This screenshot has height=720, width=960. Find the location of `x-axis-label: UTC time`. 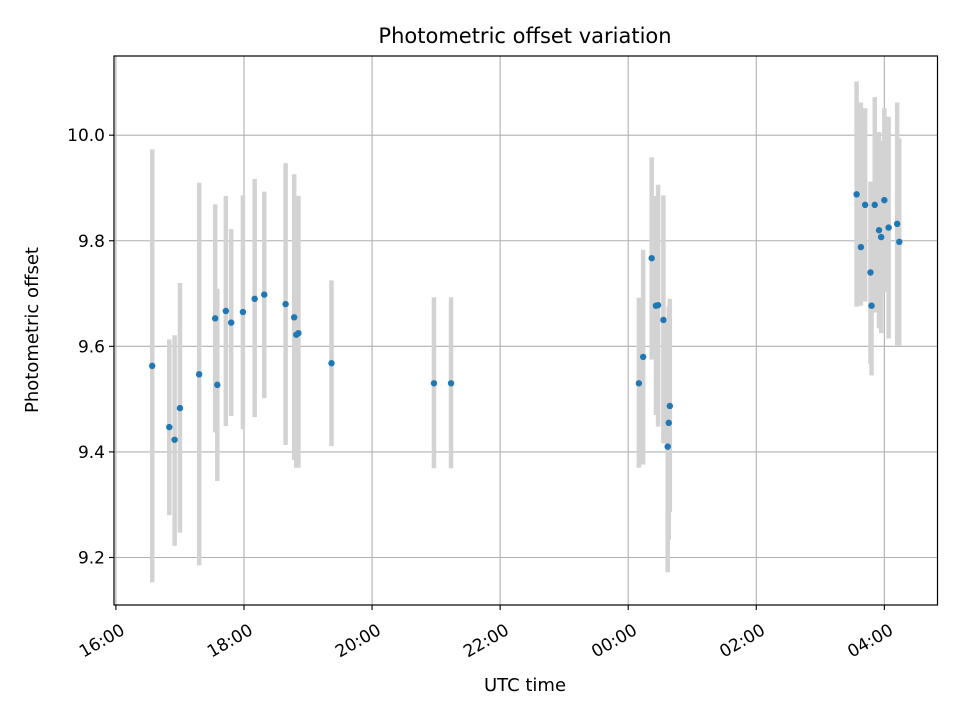

x-axis-label: UTC time is located at coordinates (525, 685).